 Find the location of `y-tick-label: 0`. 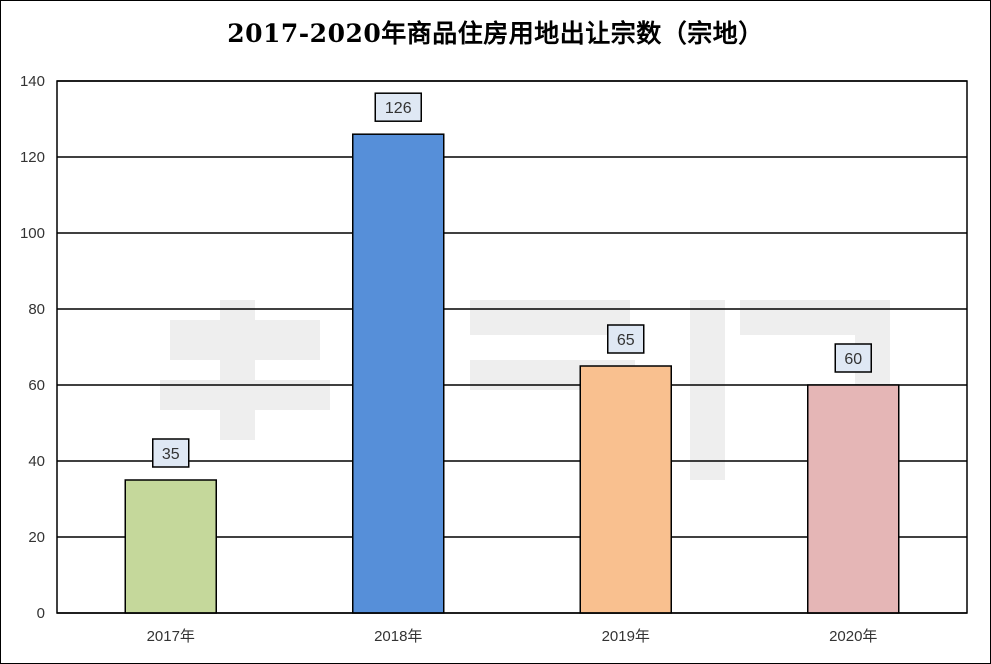

y-tick-label: 0 is located at coordinates (41, 613).